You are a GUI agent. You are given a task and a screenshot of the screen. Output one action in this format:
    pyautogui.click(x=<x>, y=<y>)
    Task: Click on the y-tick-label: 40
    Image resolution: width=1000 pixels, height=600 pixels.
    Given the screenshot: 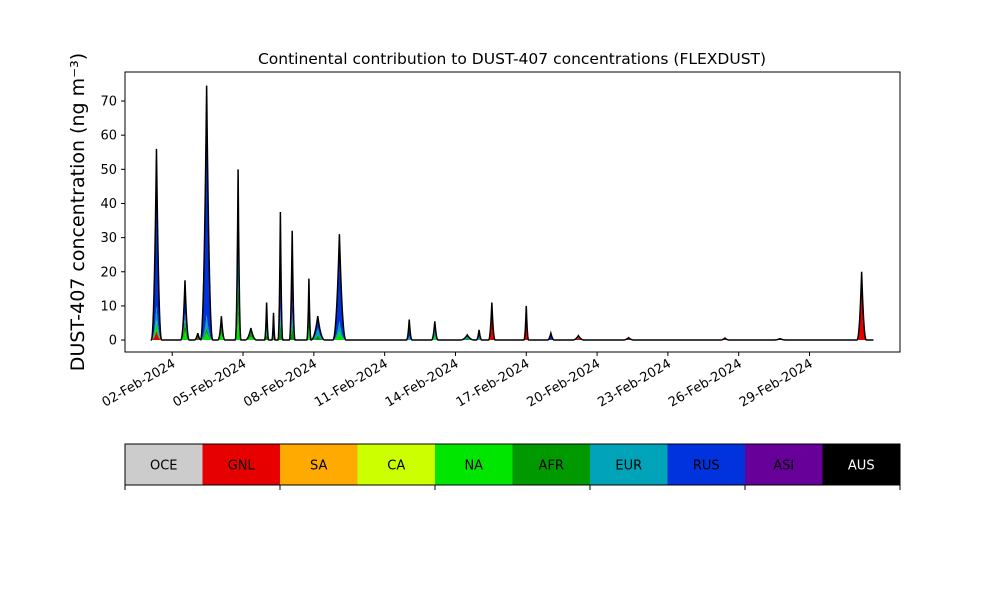 What is the action you would take?
    pyautogui.click(x=108, y=204)
    